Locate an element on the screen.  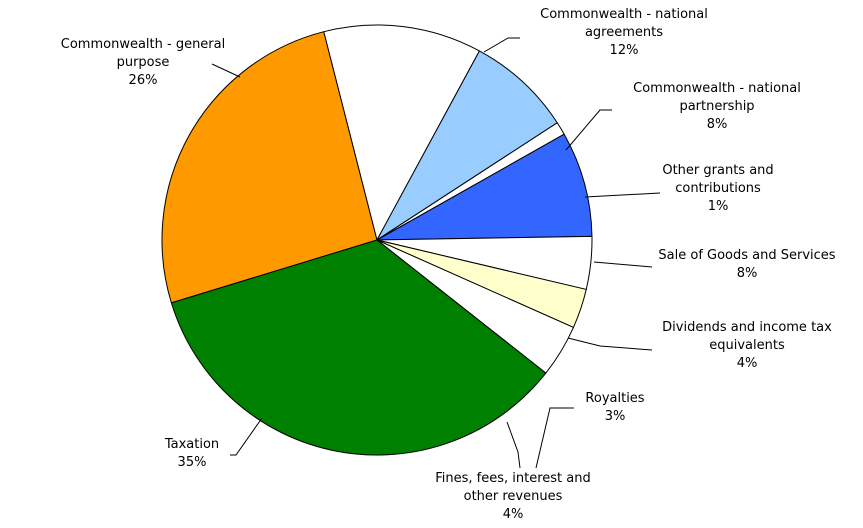
slice-name-label: other revenues is located at coordinates (513, 496).